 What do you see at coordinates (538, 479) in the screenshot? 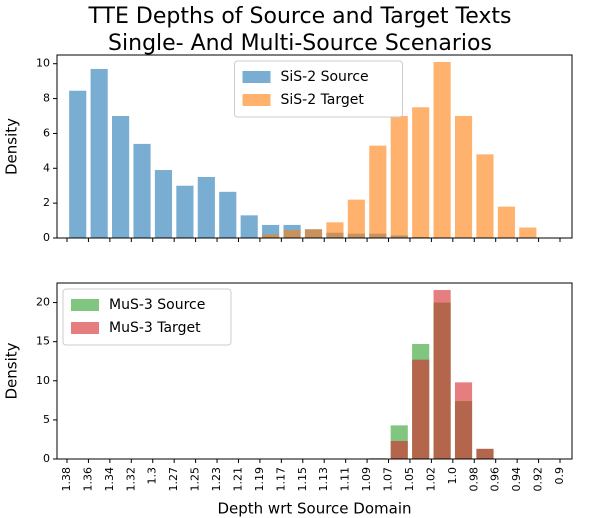
I see `x-tick-label: 0.92` at bounding box center [538, 479].